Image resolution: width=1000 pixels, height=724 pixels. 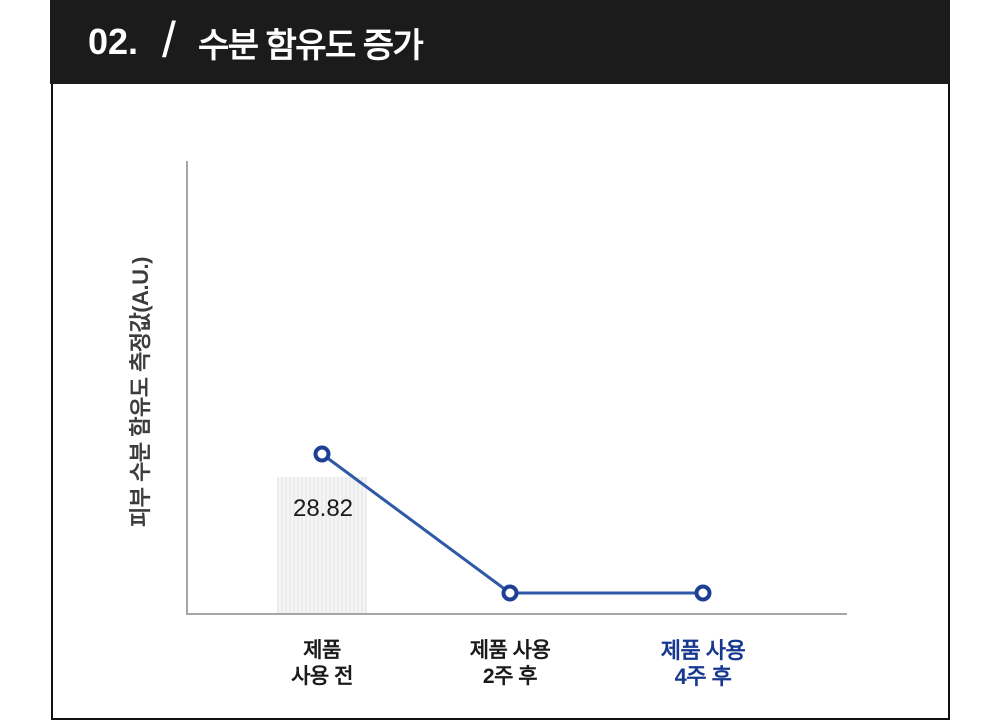 What do you see at coordinates (322, 663) in the screenshot?
I see `x-tick-label-before-use: 제품 사용 전` at bounding box center [322, 663].